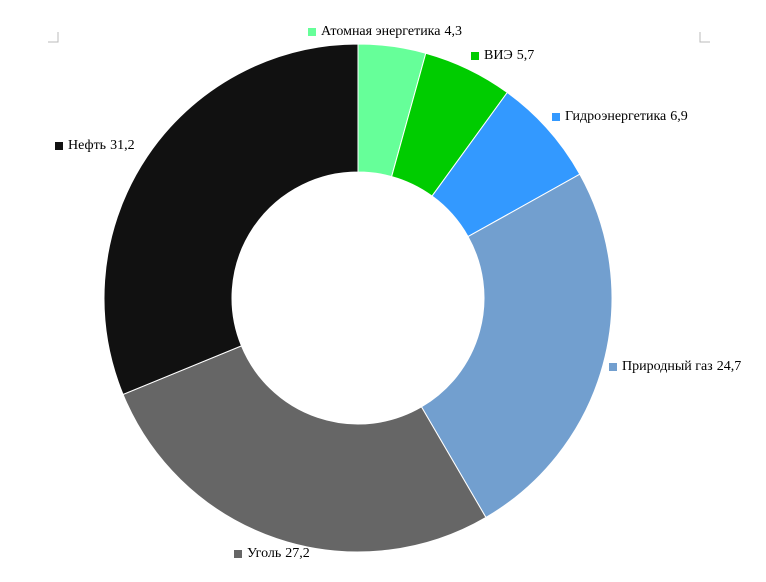 Image resolution: width=766 pixels, height=582 pixels. What do you see at coordinates (679, 116) in the screenshot?
I see `label-value: 6,9` at bounding box center [679, 116].